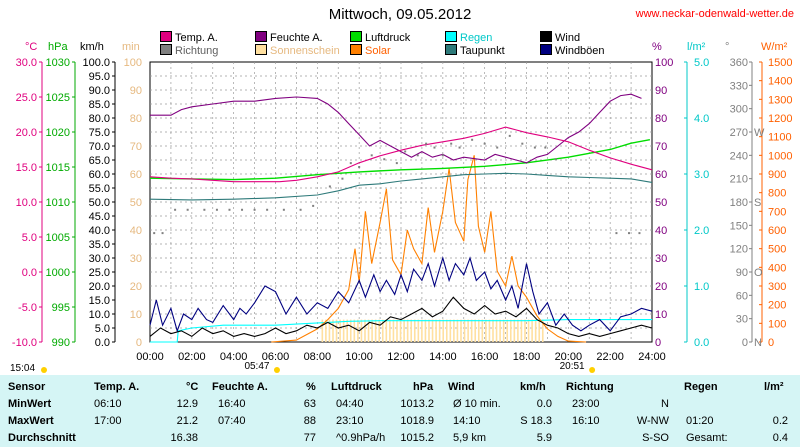 The image size is (800, 447). I want to click on tick-label-temp: 0.0, so click(29, 273).